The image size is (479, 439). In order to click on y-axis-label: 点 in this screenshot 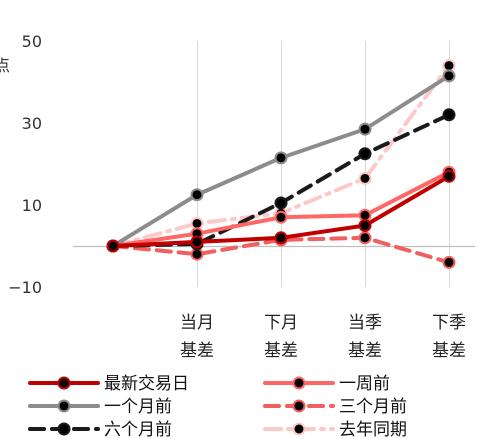, I will do `click(5, 65)`.